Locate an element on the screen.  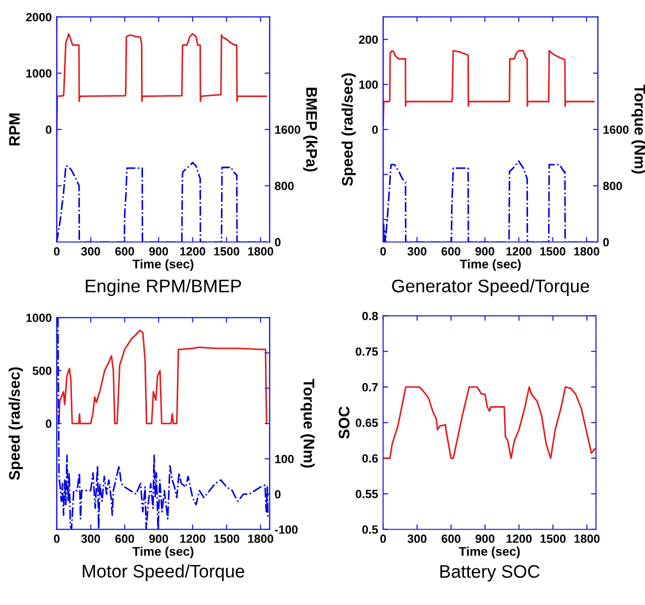
y-tick-label: 0.8 is located at coordinates (370, 316).